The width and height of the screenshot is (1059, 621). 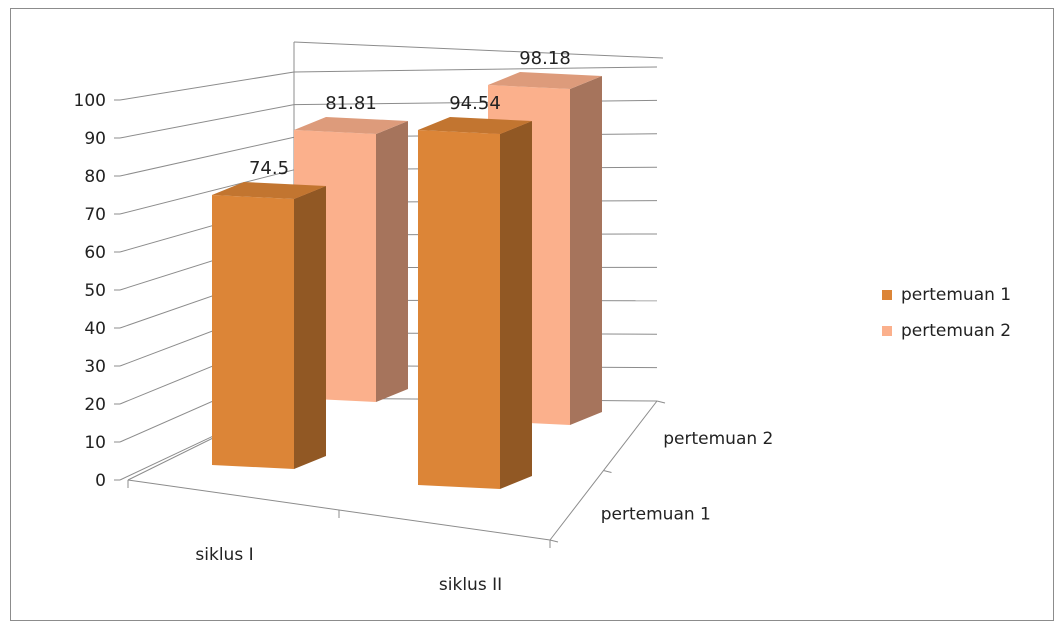 What do you see at coordinates (269, 168) in the screenshot?
I see `data-label: 74.5` at bounding box center [269, 168].